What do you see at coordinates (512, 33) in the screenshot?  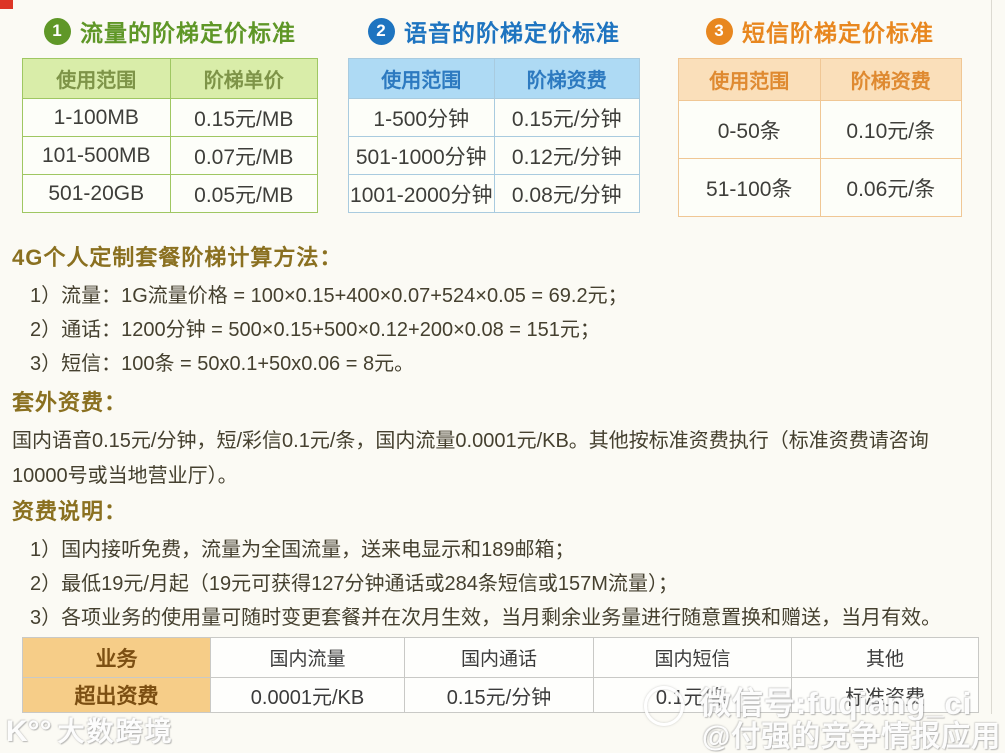 I see `voice-pricing-title-text: 语音的阶梯定价标准` at bounding box center [512, 33].